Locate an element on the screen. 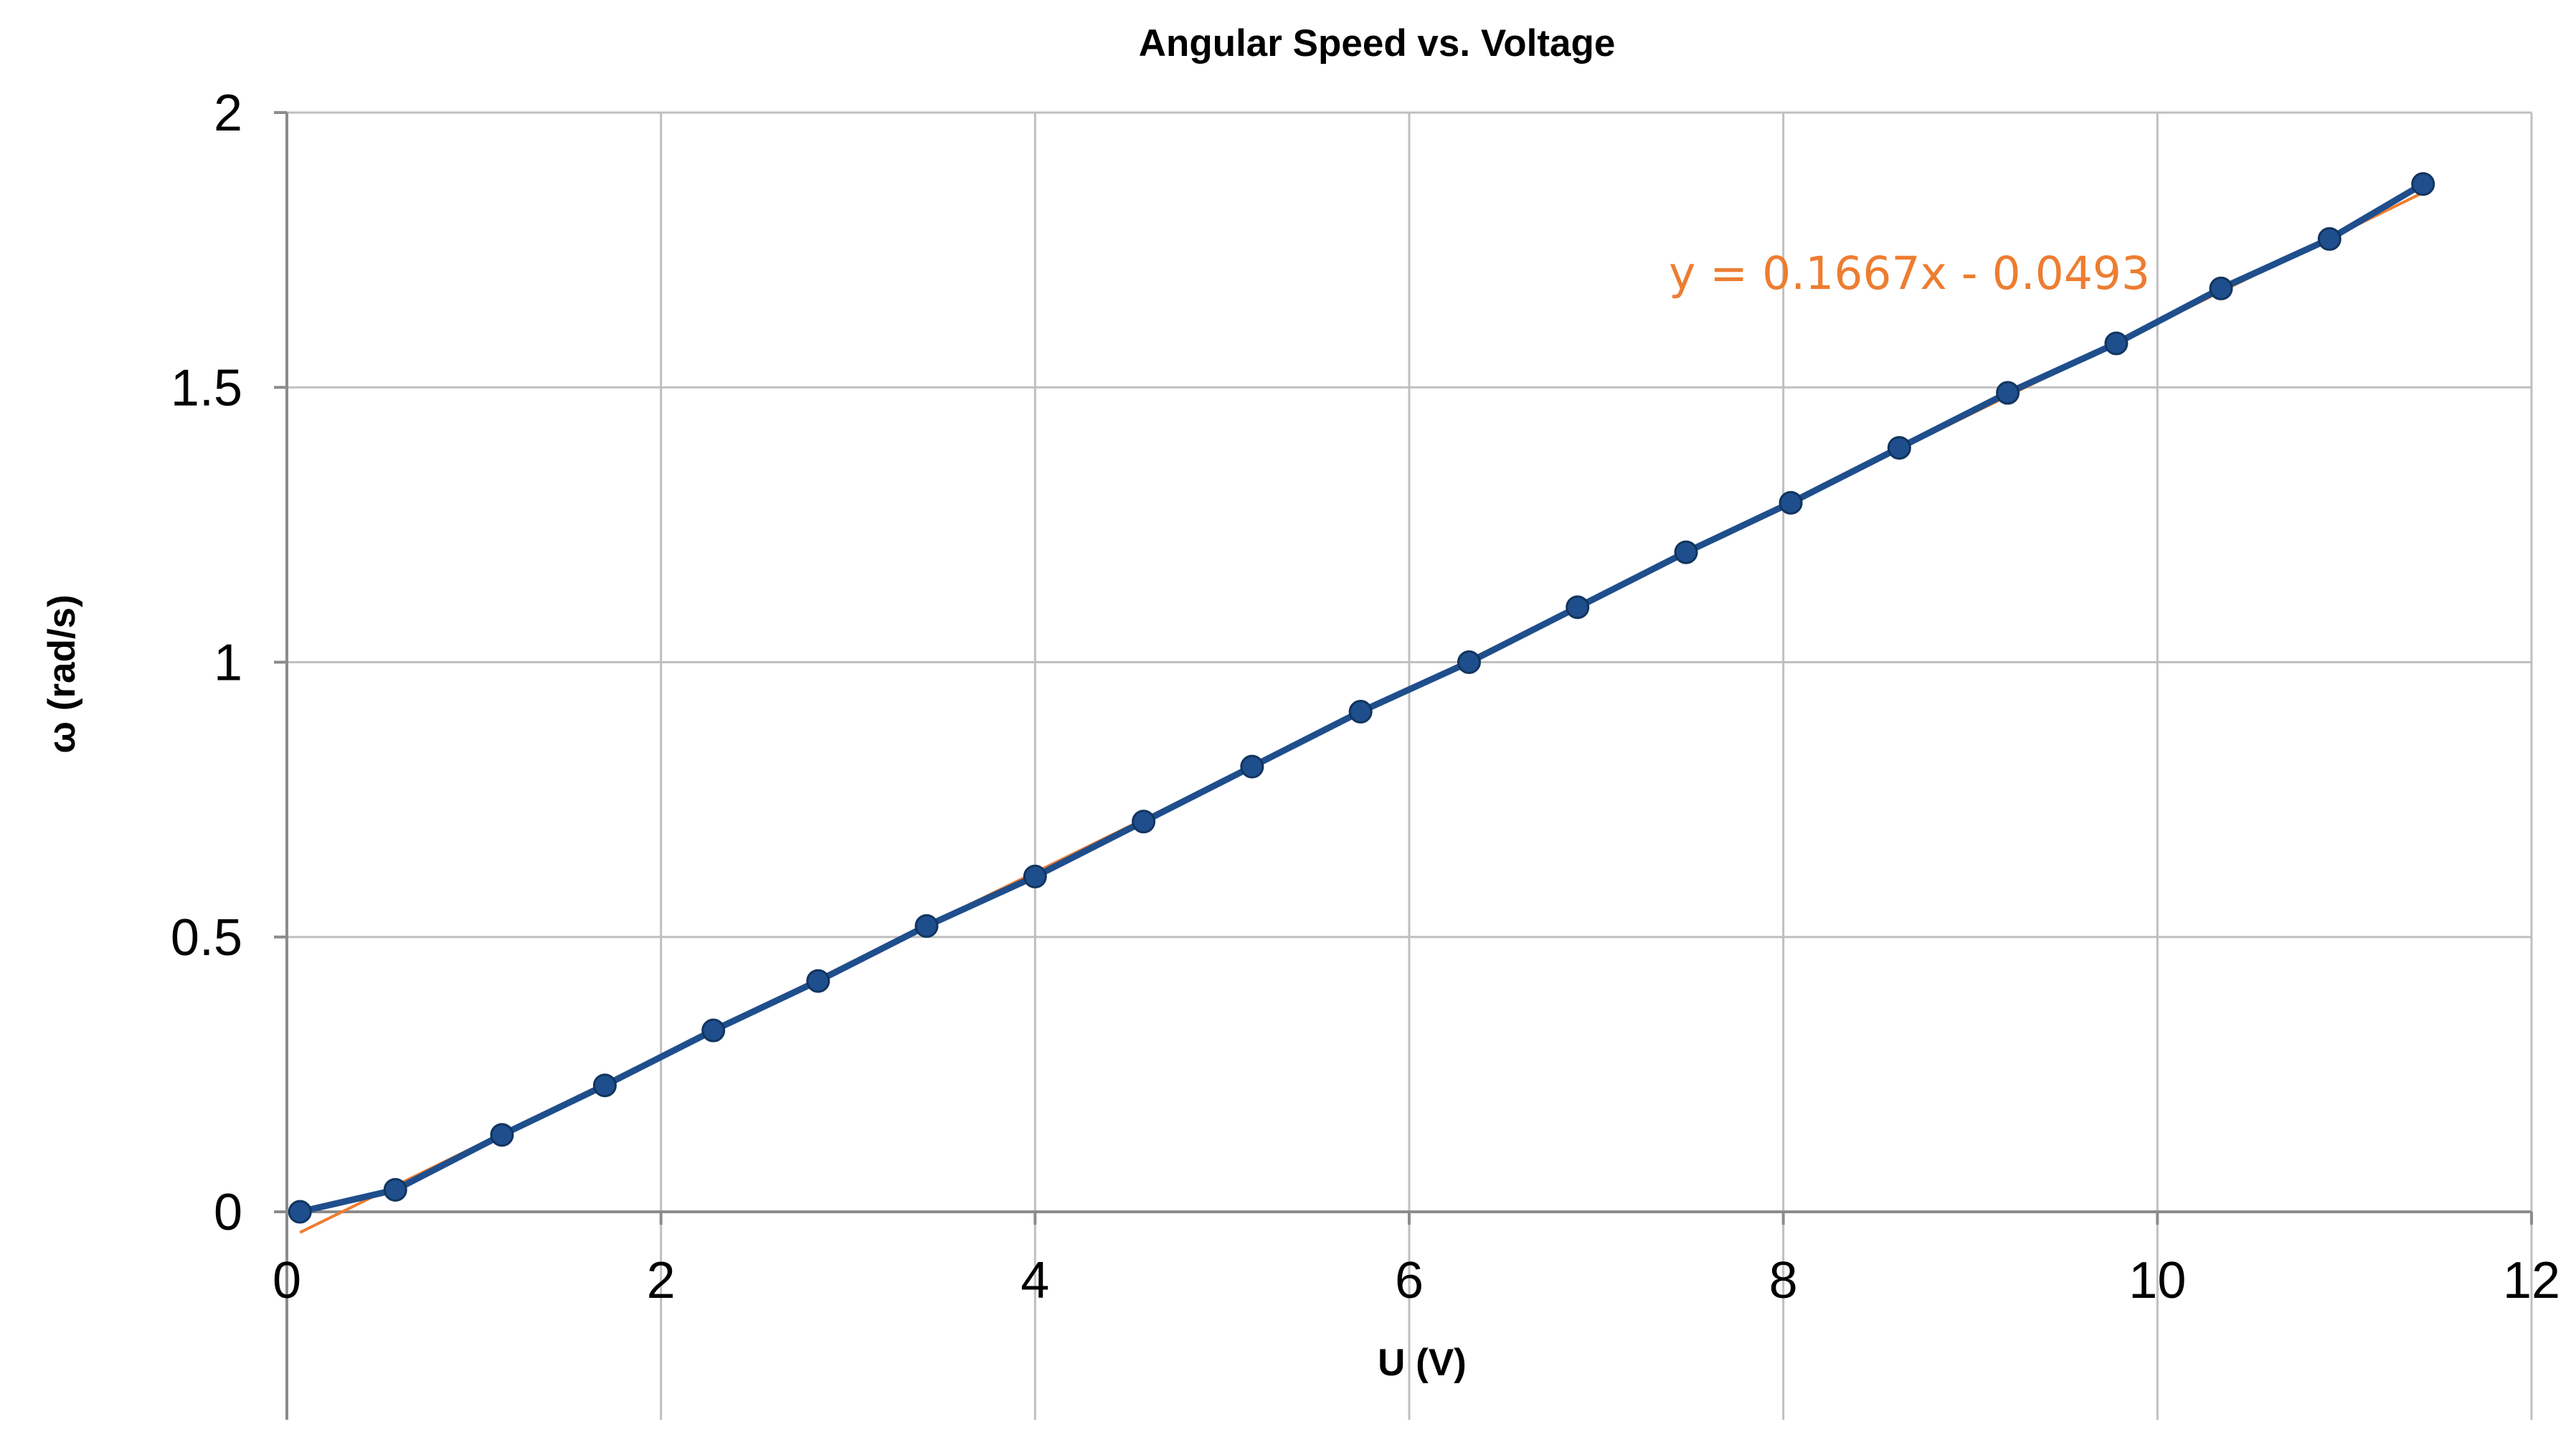 The image size is (2576, 1447). y-tick-labels: 0 0.5 1 1.5 2 is located at coordinates (206, 663).